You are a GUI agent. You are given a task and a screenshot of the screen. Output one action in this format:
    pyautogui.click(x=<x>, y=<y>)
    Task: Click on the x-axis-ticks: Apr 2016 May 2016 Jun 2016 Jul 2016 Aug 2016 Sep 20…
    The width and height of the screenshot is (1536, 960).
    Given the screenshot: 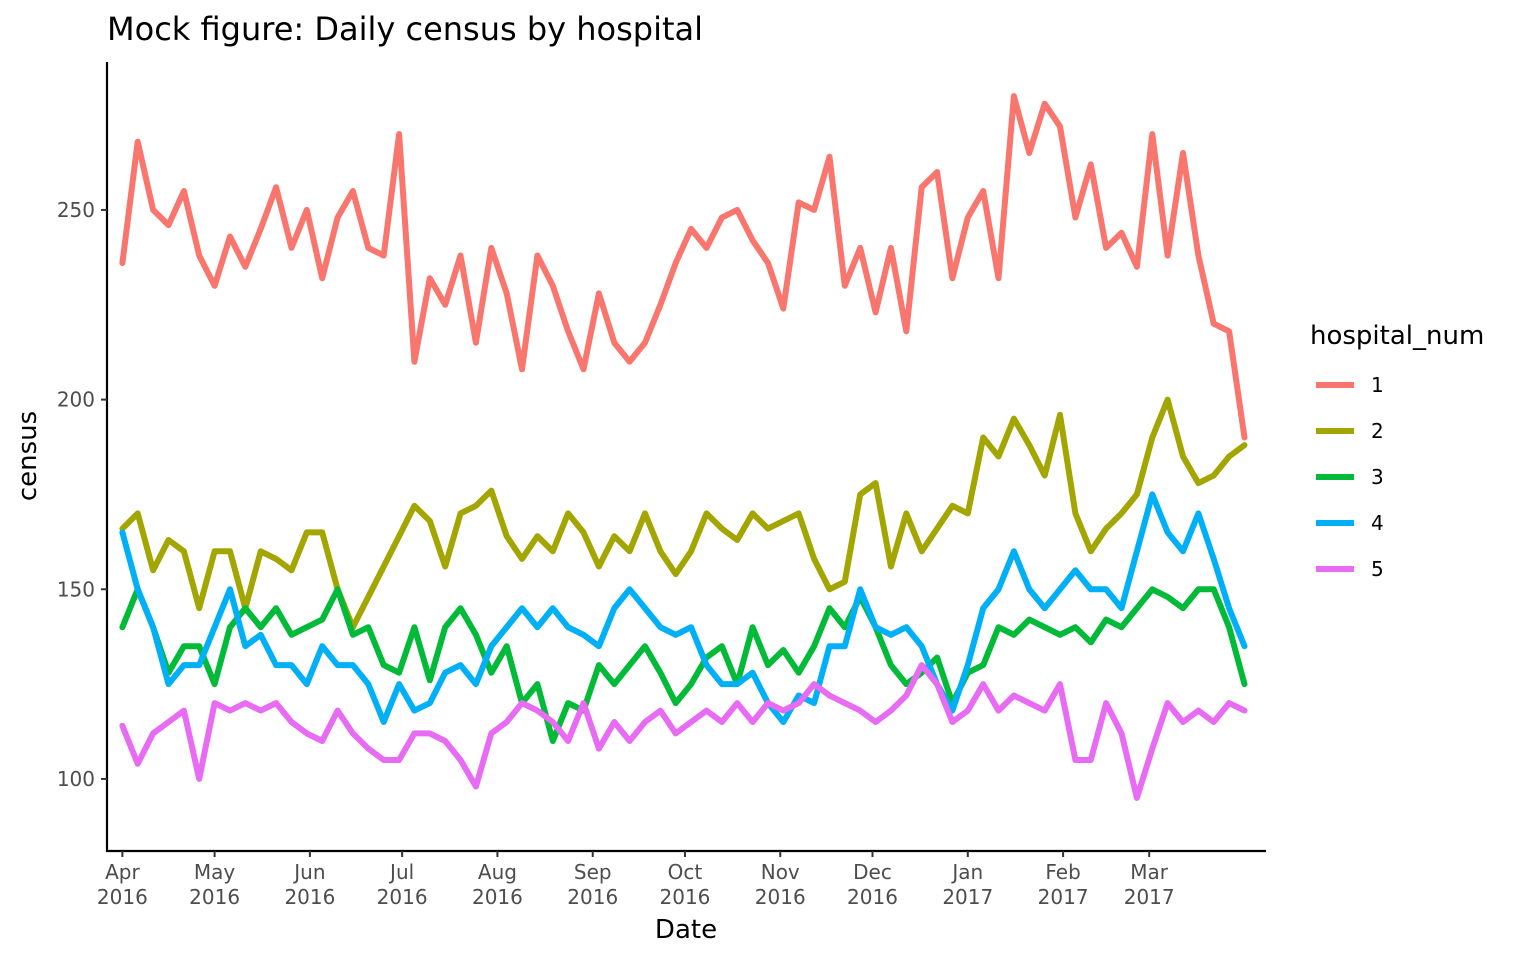 What is the action you would take?
    pyautogui.click(x=636, y=880)
    